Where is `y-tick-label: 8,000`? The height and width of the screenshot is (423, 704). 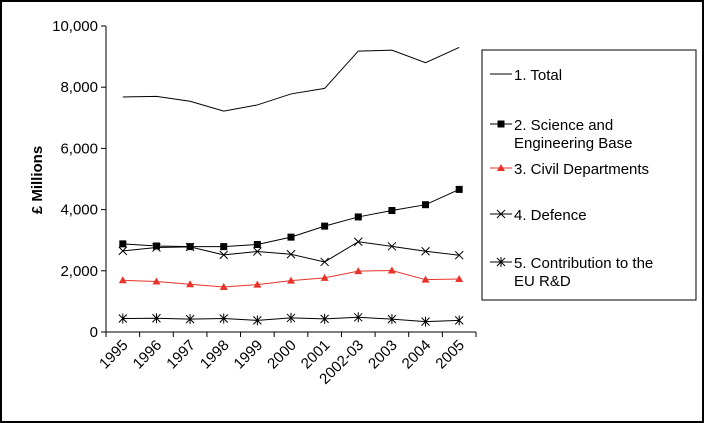 y-tick-label: 8,000 is located at coordinates (79, 87).